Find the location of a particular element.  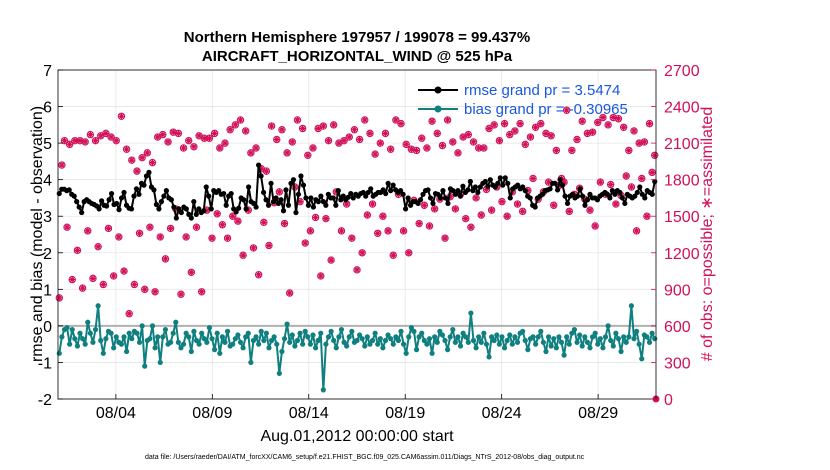

rmse-series is located at coordinates (357, 191).